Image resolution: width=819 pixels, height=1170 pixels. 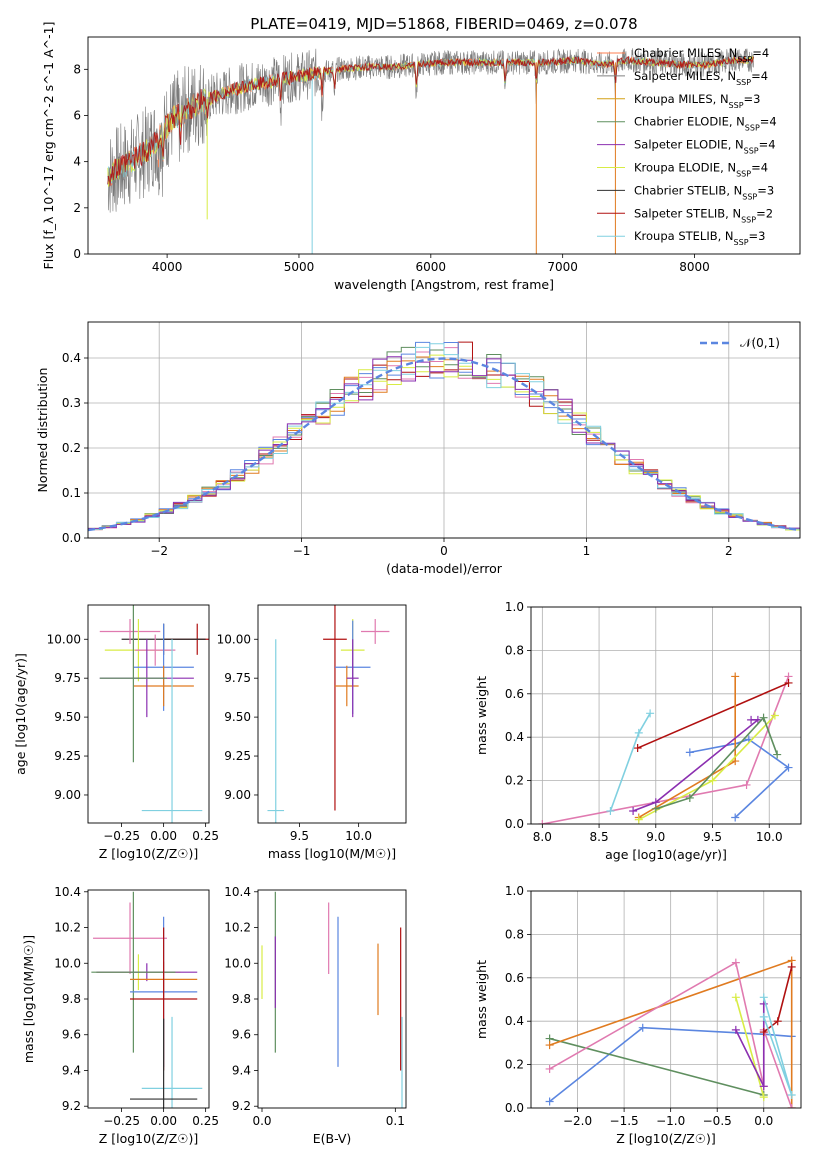 I want to click on y-axis-label: Normed distribution, so click(x=42, y=430).